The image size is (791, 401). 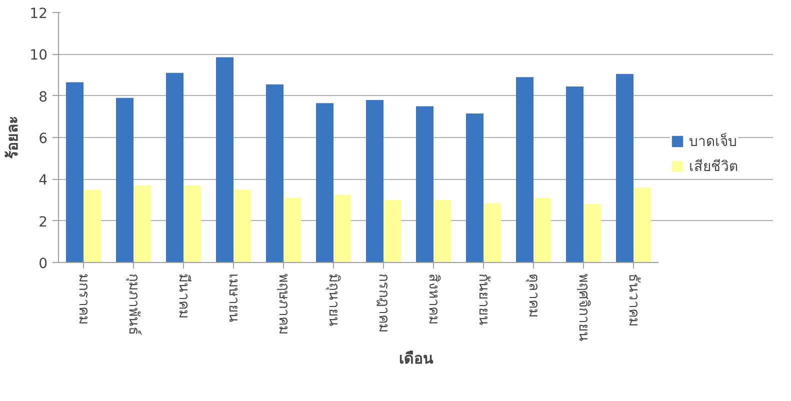 What do you see at coordinates (484, 300) in the screenshot?
I see `x-tick-label: กันยายน` at bounding box center [484, 300].